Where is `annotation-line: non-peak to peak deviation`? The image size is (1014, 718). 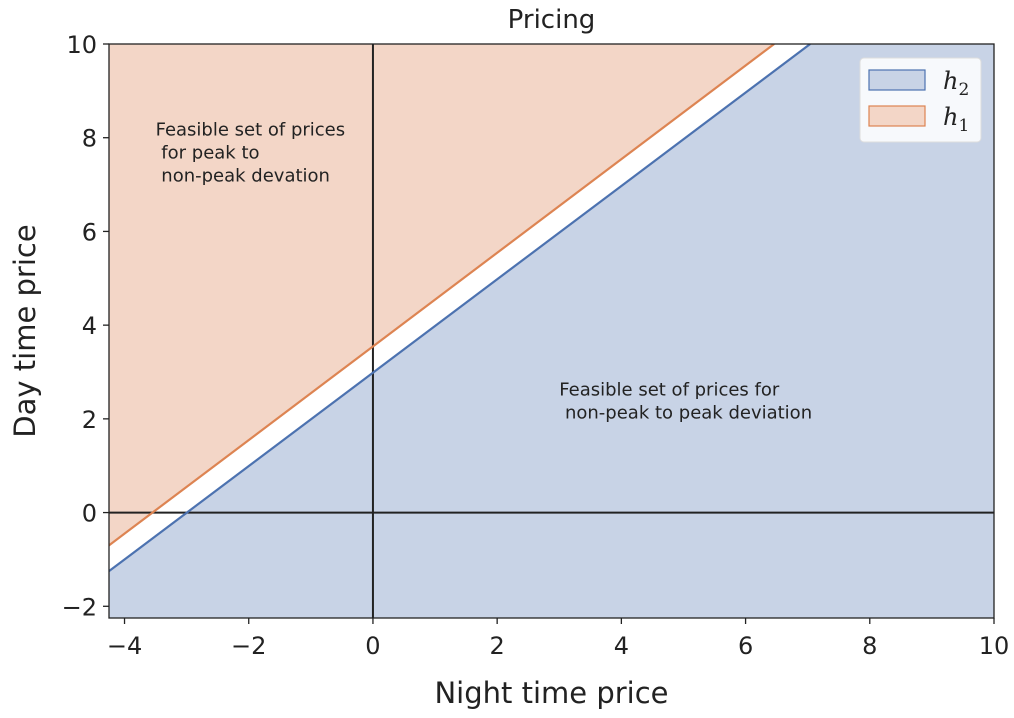 annotation-line: non-peak to peak deviation is located at coordinates (685, 412).